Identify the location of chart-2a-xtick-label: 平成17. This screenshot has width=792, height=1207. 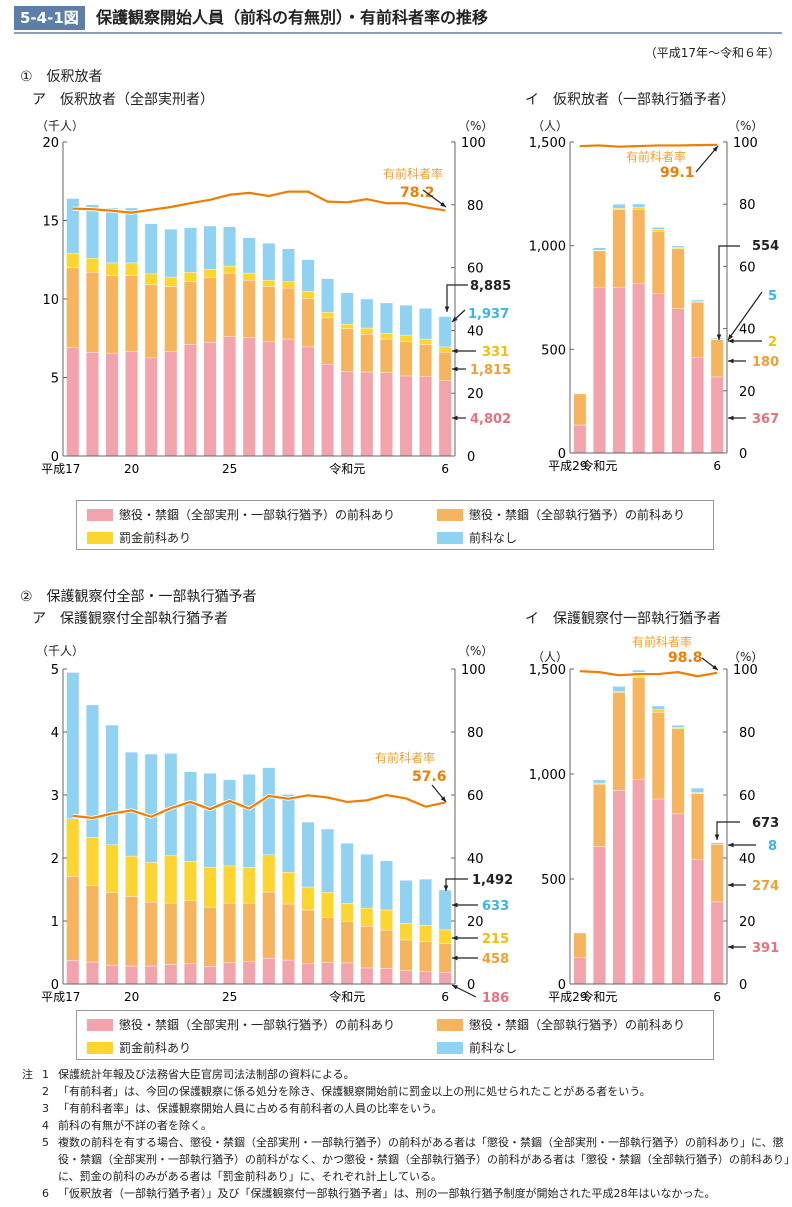
(60, 997).